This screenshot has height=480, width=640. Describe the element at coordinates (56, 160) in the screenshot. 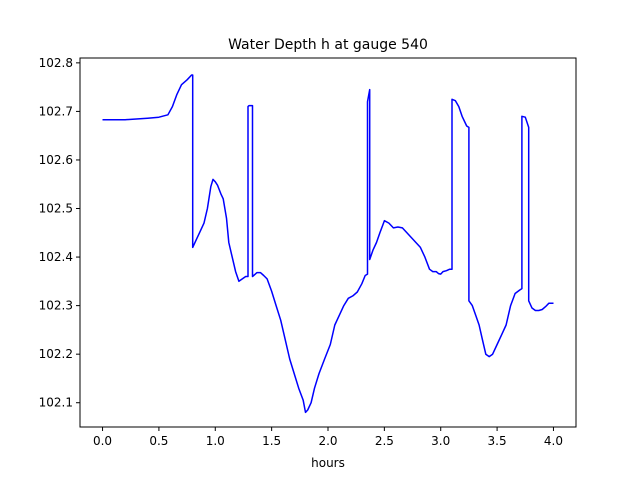

I see `y-tick-label: 102.6` at that location.